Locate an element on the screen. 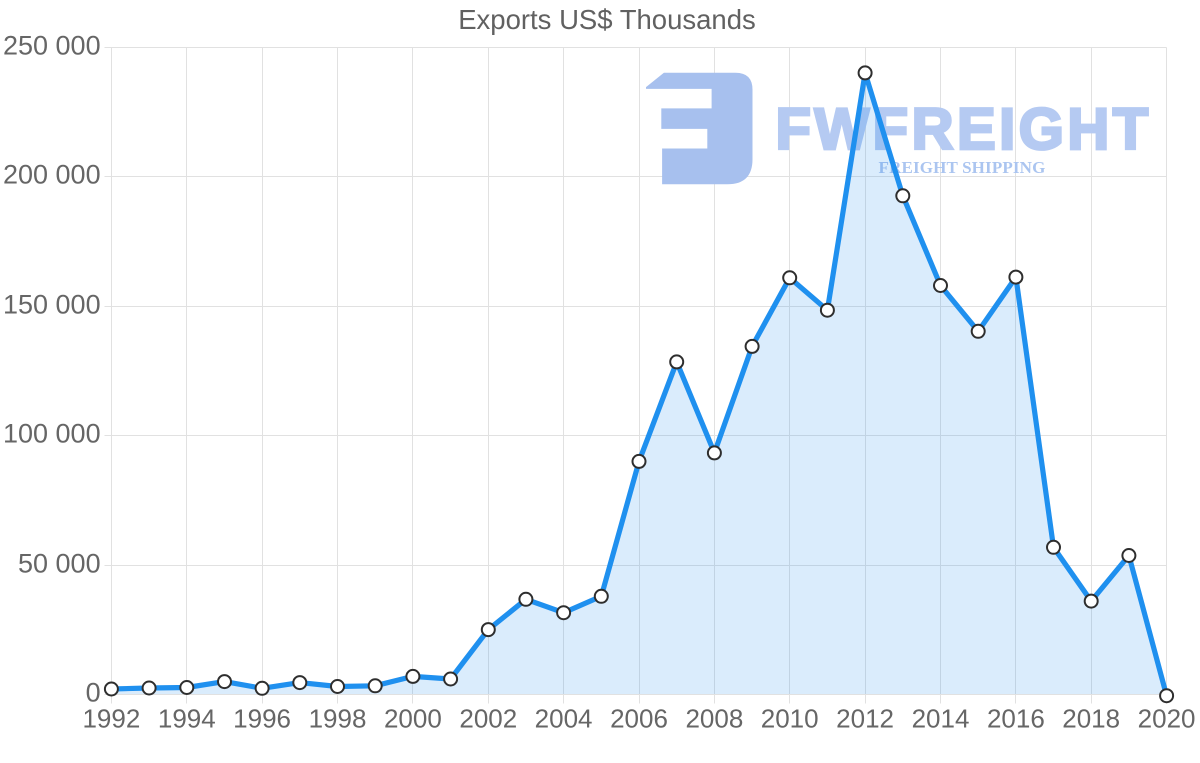 Image resolution: width=1200 pixels, height=763 pixels. svg-text: 250 000 is located at coordinates (52, 46).